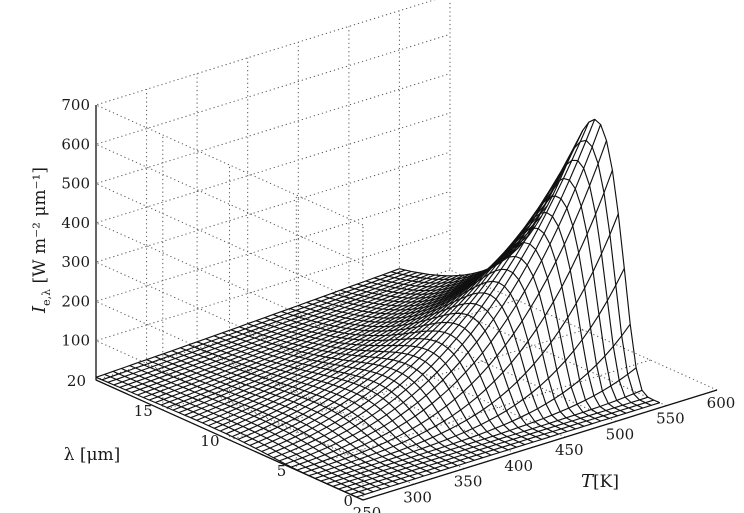  What do you see at coordinates (75, 184) in the screenshot?
I see `z-tick-label: 500` at bounding box center [75, 184].